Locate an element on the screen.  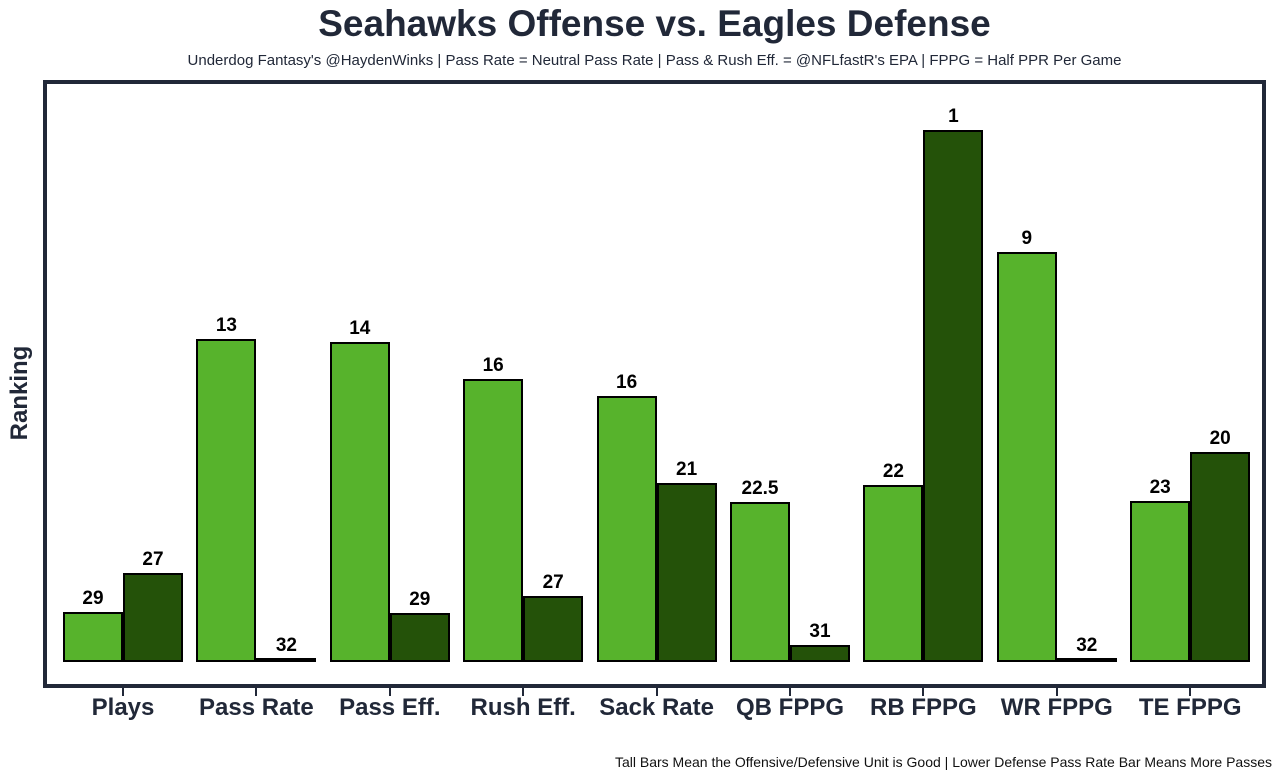
y-axis-label: Ranking is located at coordinates (19, 393).